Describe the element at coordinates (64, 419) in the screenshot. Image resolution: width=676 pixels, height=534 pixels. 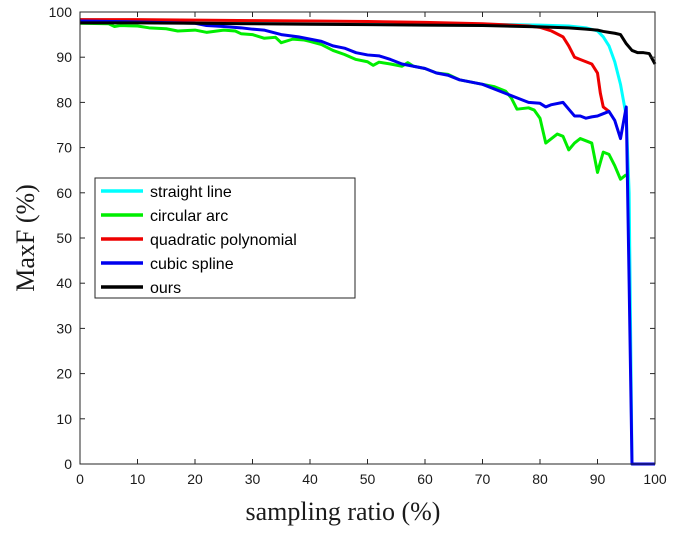
I see `y-tick-label: 10` at that location.